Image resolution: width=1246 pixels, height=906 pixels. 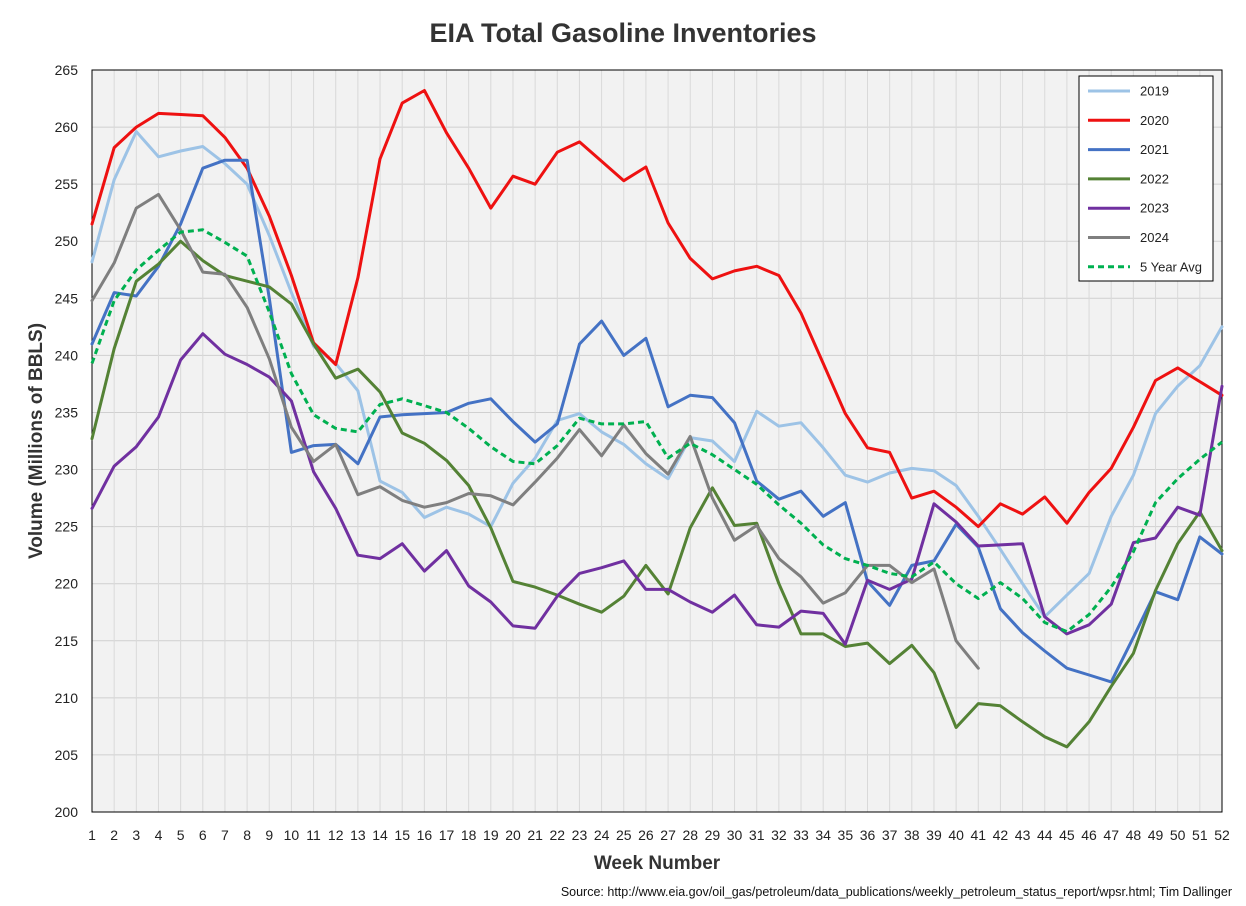 What do you see at coordinates (181, 835) in the screenshot?
I see `x-tick-label: 5` at bounding box center [181, 835].